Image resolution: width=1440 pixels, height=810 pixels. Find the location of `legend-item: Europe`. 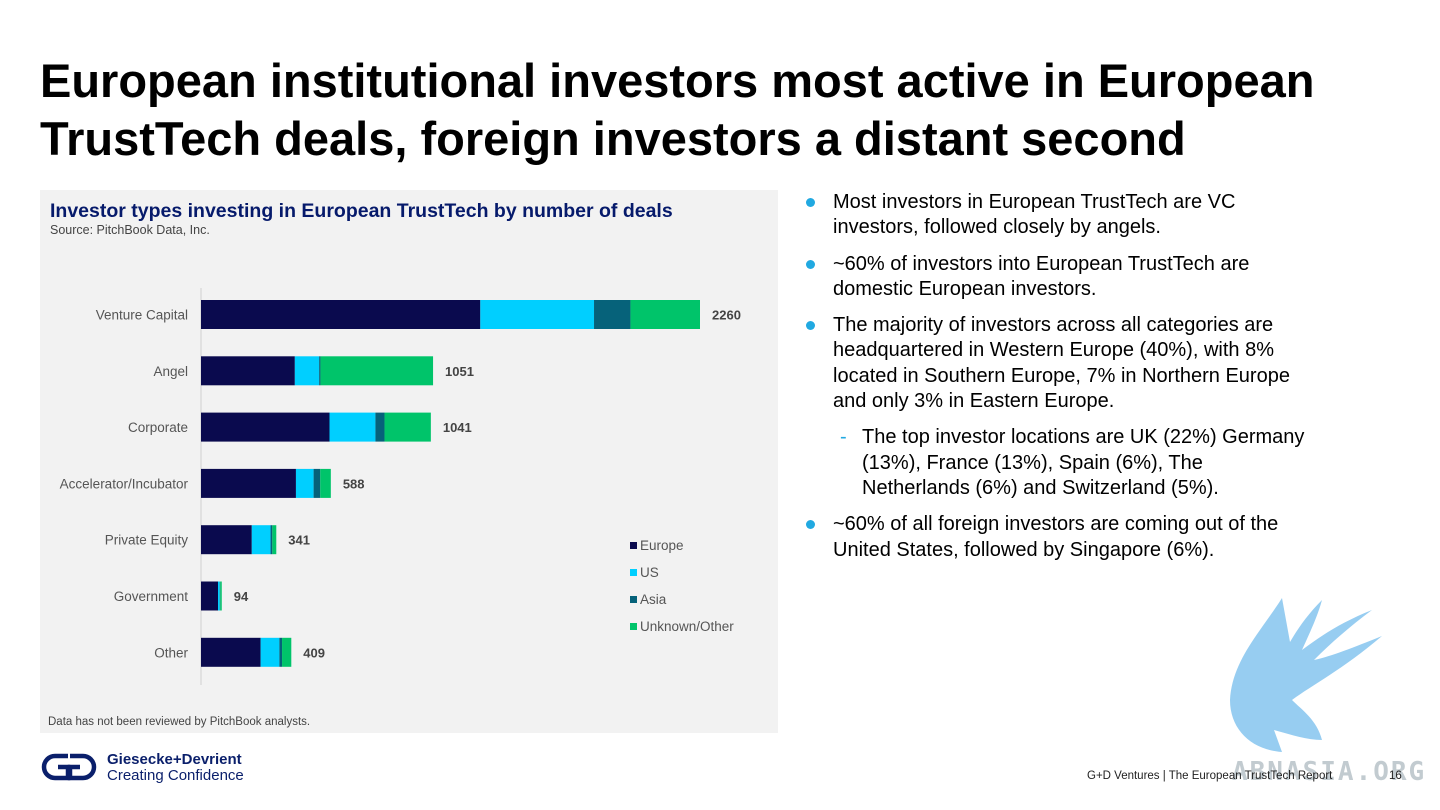

legend-item: Europe is located at coordinates (682, 545).